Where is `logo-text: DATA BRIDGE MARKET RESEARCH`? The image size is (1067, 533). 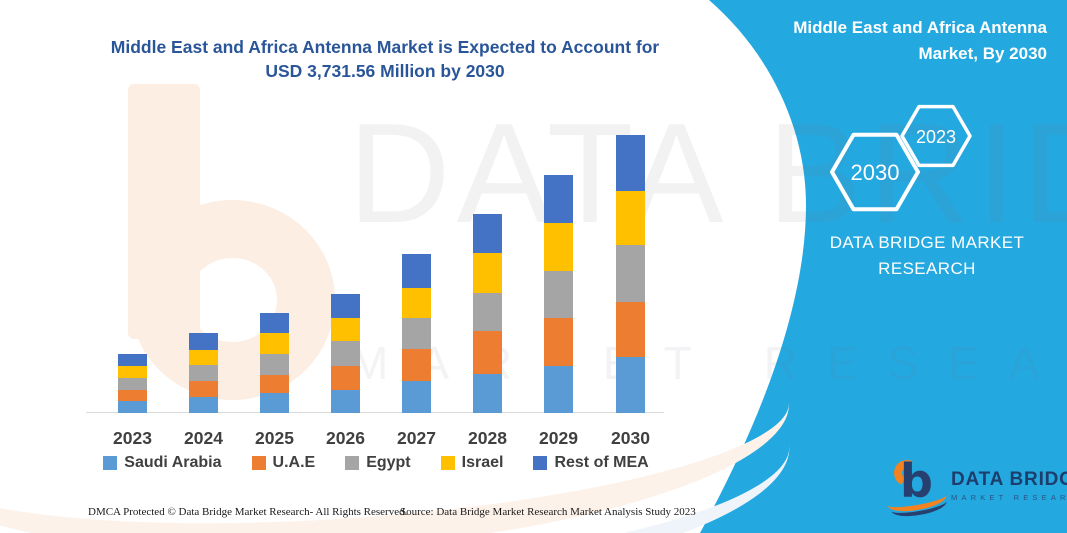 logo-text: DATA BRIDGE MARKET RESEARCH is located at coordinates (1009, 485).